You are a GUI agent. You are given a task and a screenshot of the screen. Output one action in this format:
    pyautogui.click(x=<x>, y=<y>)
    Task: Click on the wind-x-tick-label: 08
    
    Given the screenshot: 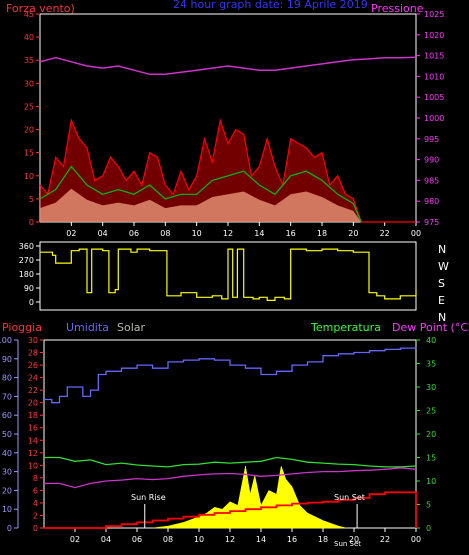 What is the action you would take?
    pyautogui.click(x=165, y=233)
    